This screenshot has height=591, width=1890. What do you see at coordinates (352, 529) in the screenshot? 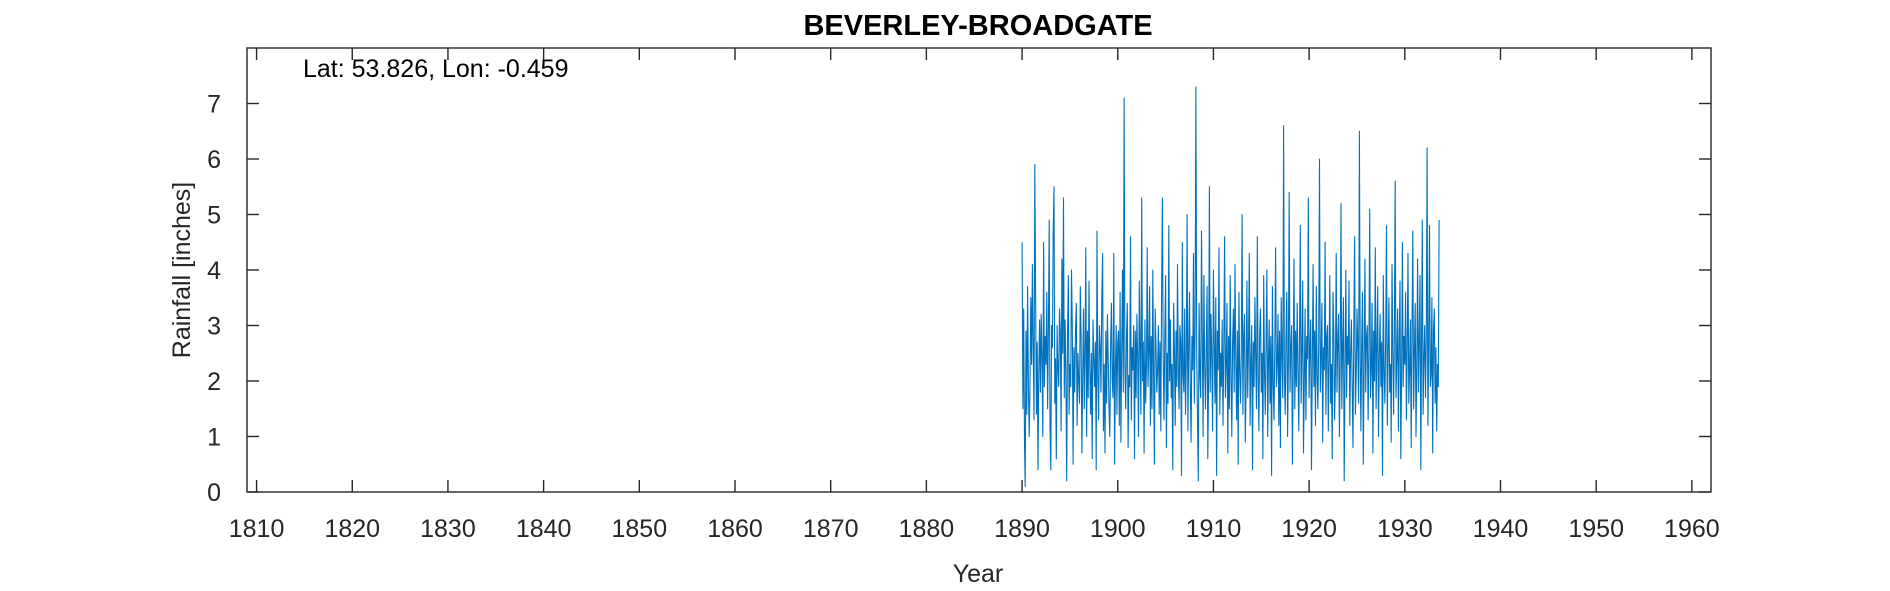
I see `x-tick-label-1820: 1820` at bounding box center [352, 529].